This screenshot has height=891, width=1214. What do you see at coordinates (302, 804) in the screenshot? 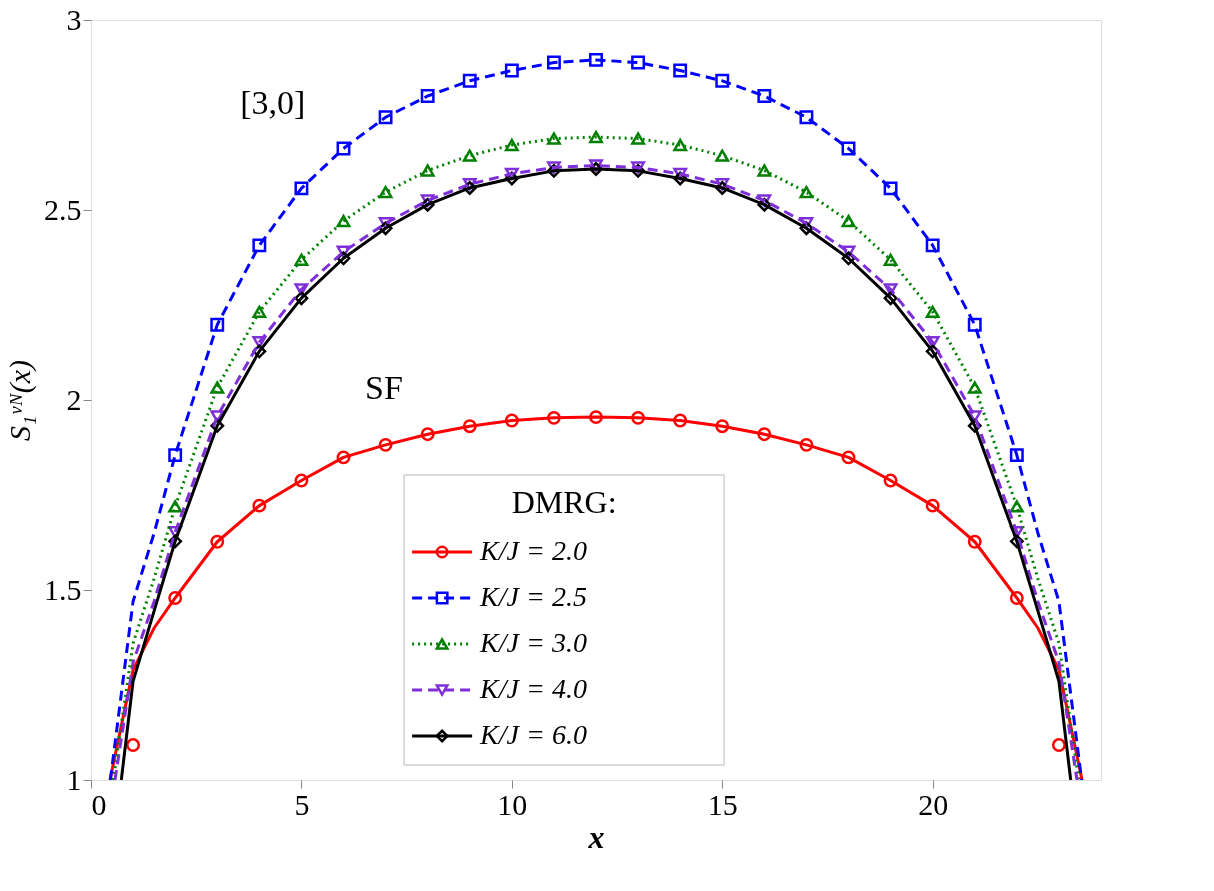
I see `x-tick-label: 5` at bounding box center [302, 804].